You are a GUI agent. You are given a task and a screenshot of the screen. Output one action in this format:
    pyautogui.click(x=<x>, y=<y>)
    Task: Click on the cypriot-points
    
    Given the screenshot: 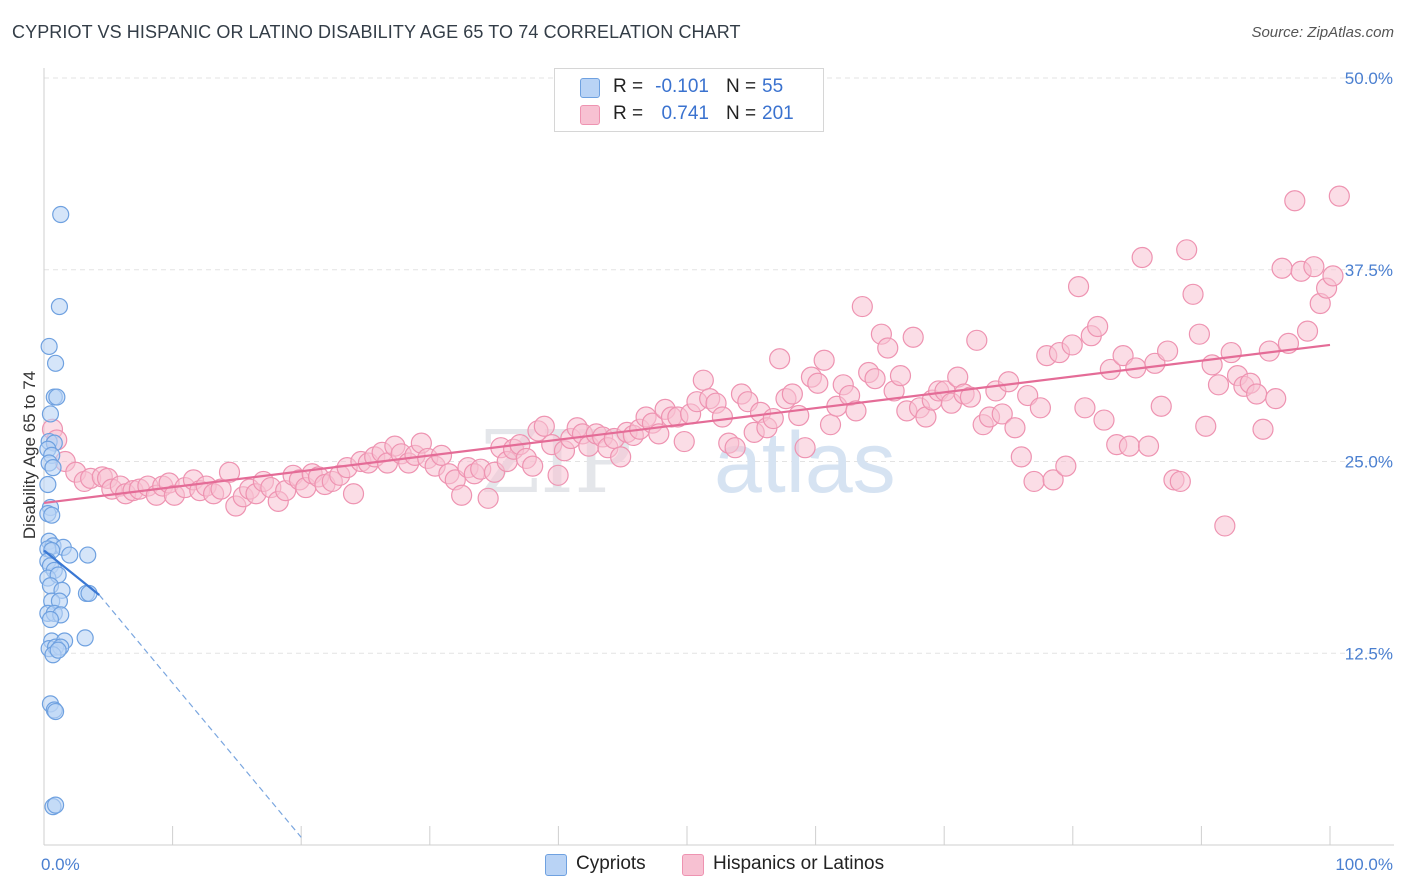 What is the action you would take?
    pyautogui.click(x=68, y=510)
    